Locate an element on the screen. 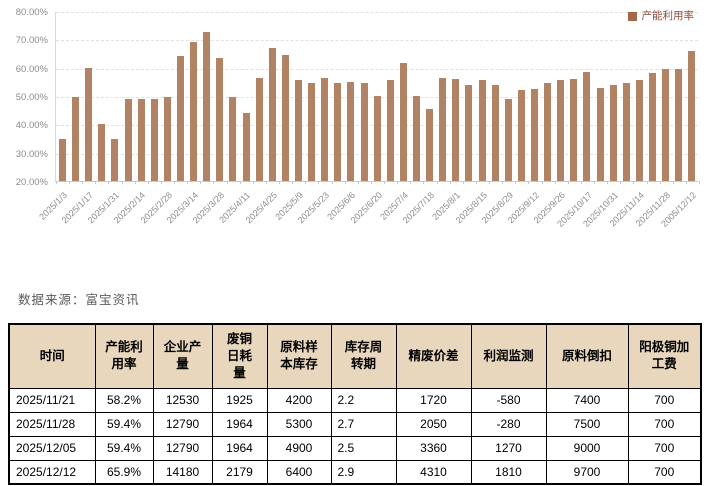 This screenshot has width=708, height=486. column-header: 利润监测 is located at coordinates (508, 356).